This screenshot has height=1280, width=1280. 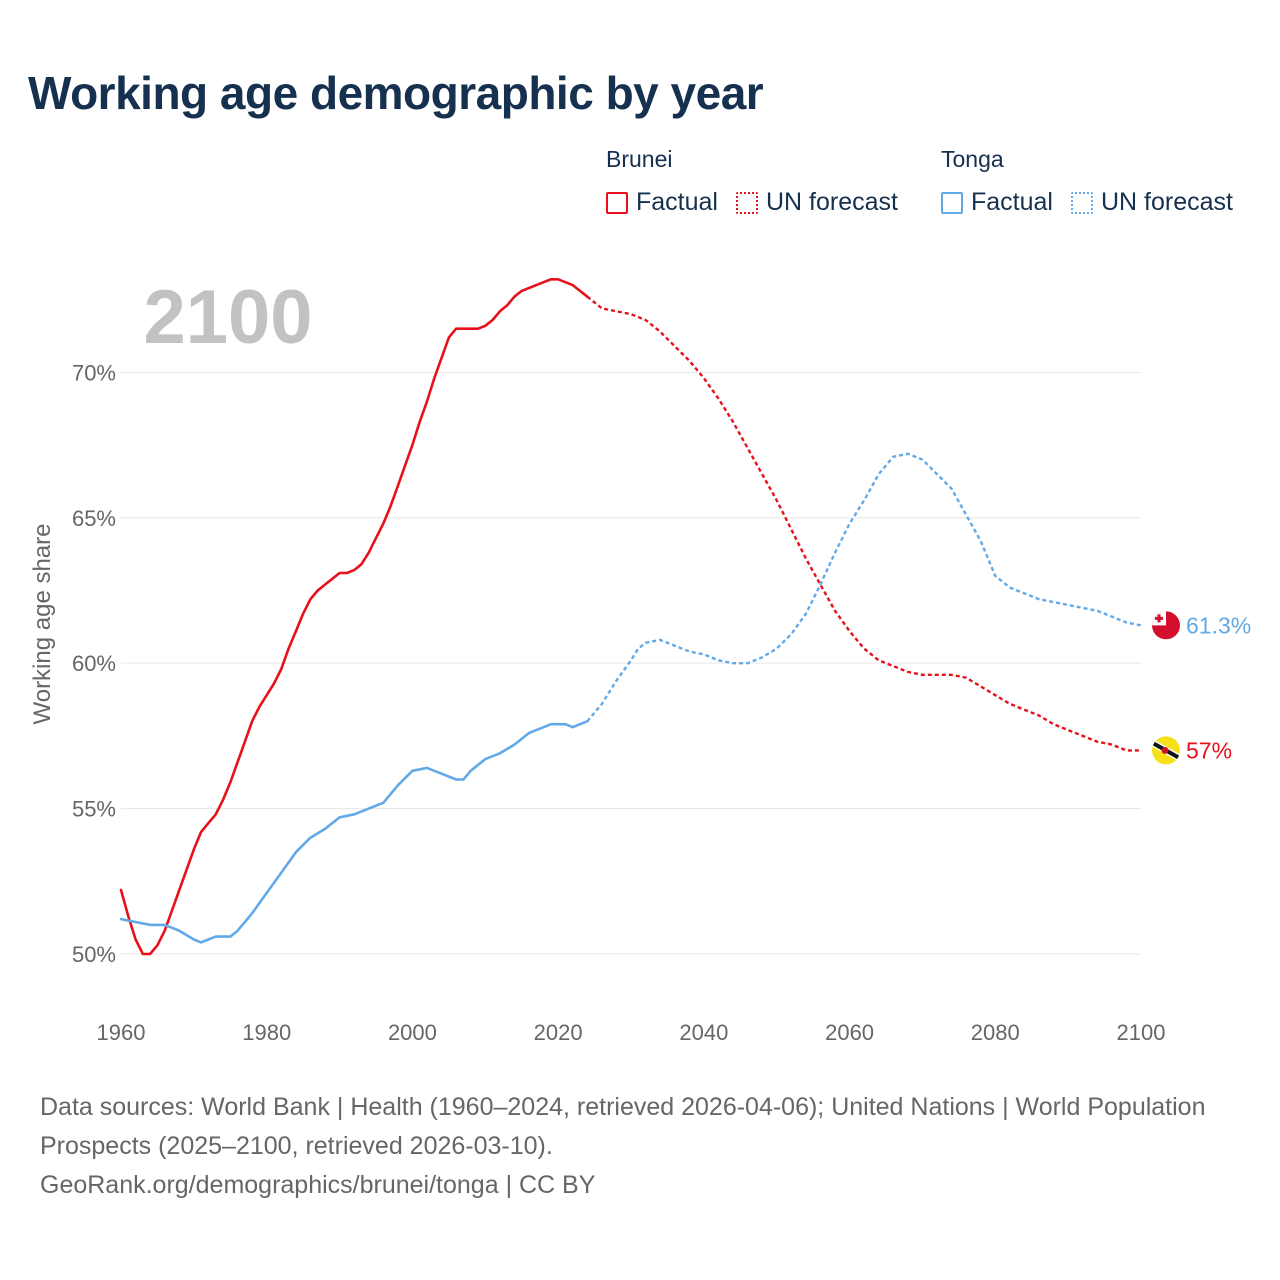 I want to click on end-value-label: 61.3%, so click(x=1218, y=625).